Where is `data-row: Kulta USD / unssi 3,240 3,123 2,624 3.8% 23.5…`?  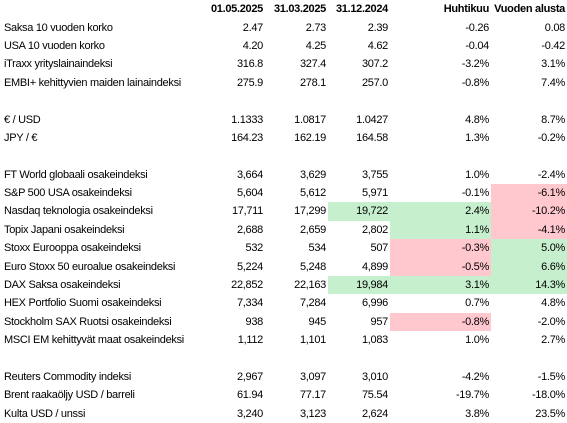
data-row: Kulta USD / unssi 3,240 3,123 2,624 3.8% 23.5… is located at coordinates (283, 414).